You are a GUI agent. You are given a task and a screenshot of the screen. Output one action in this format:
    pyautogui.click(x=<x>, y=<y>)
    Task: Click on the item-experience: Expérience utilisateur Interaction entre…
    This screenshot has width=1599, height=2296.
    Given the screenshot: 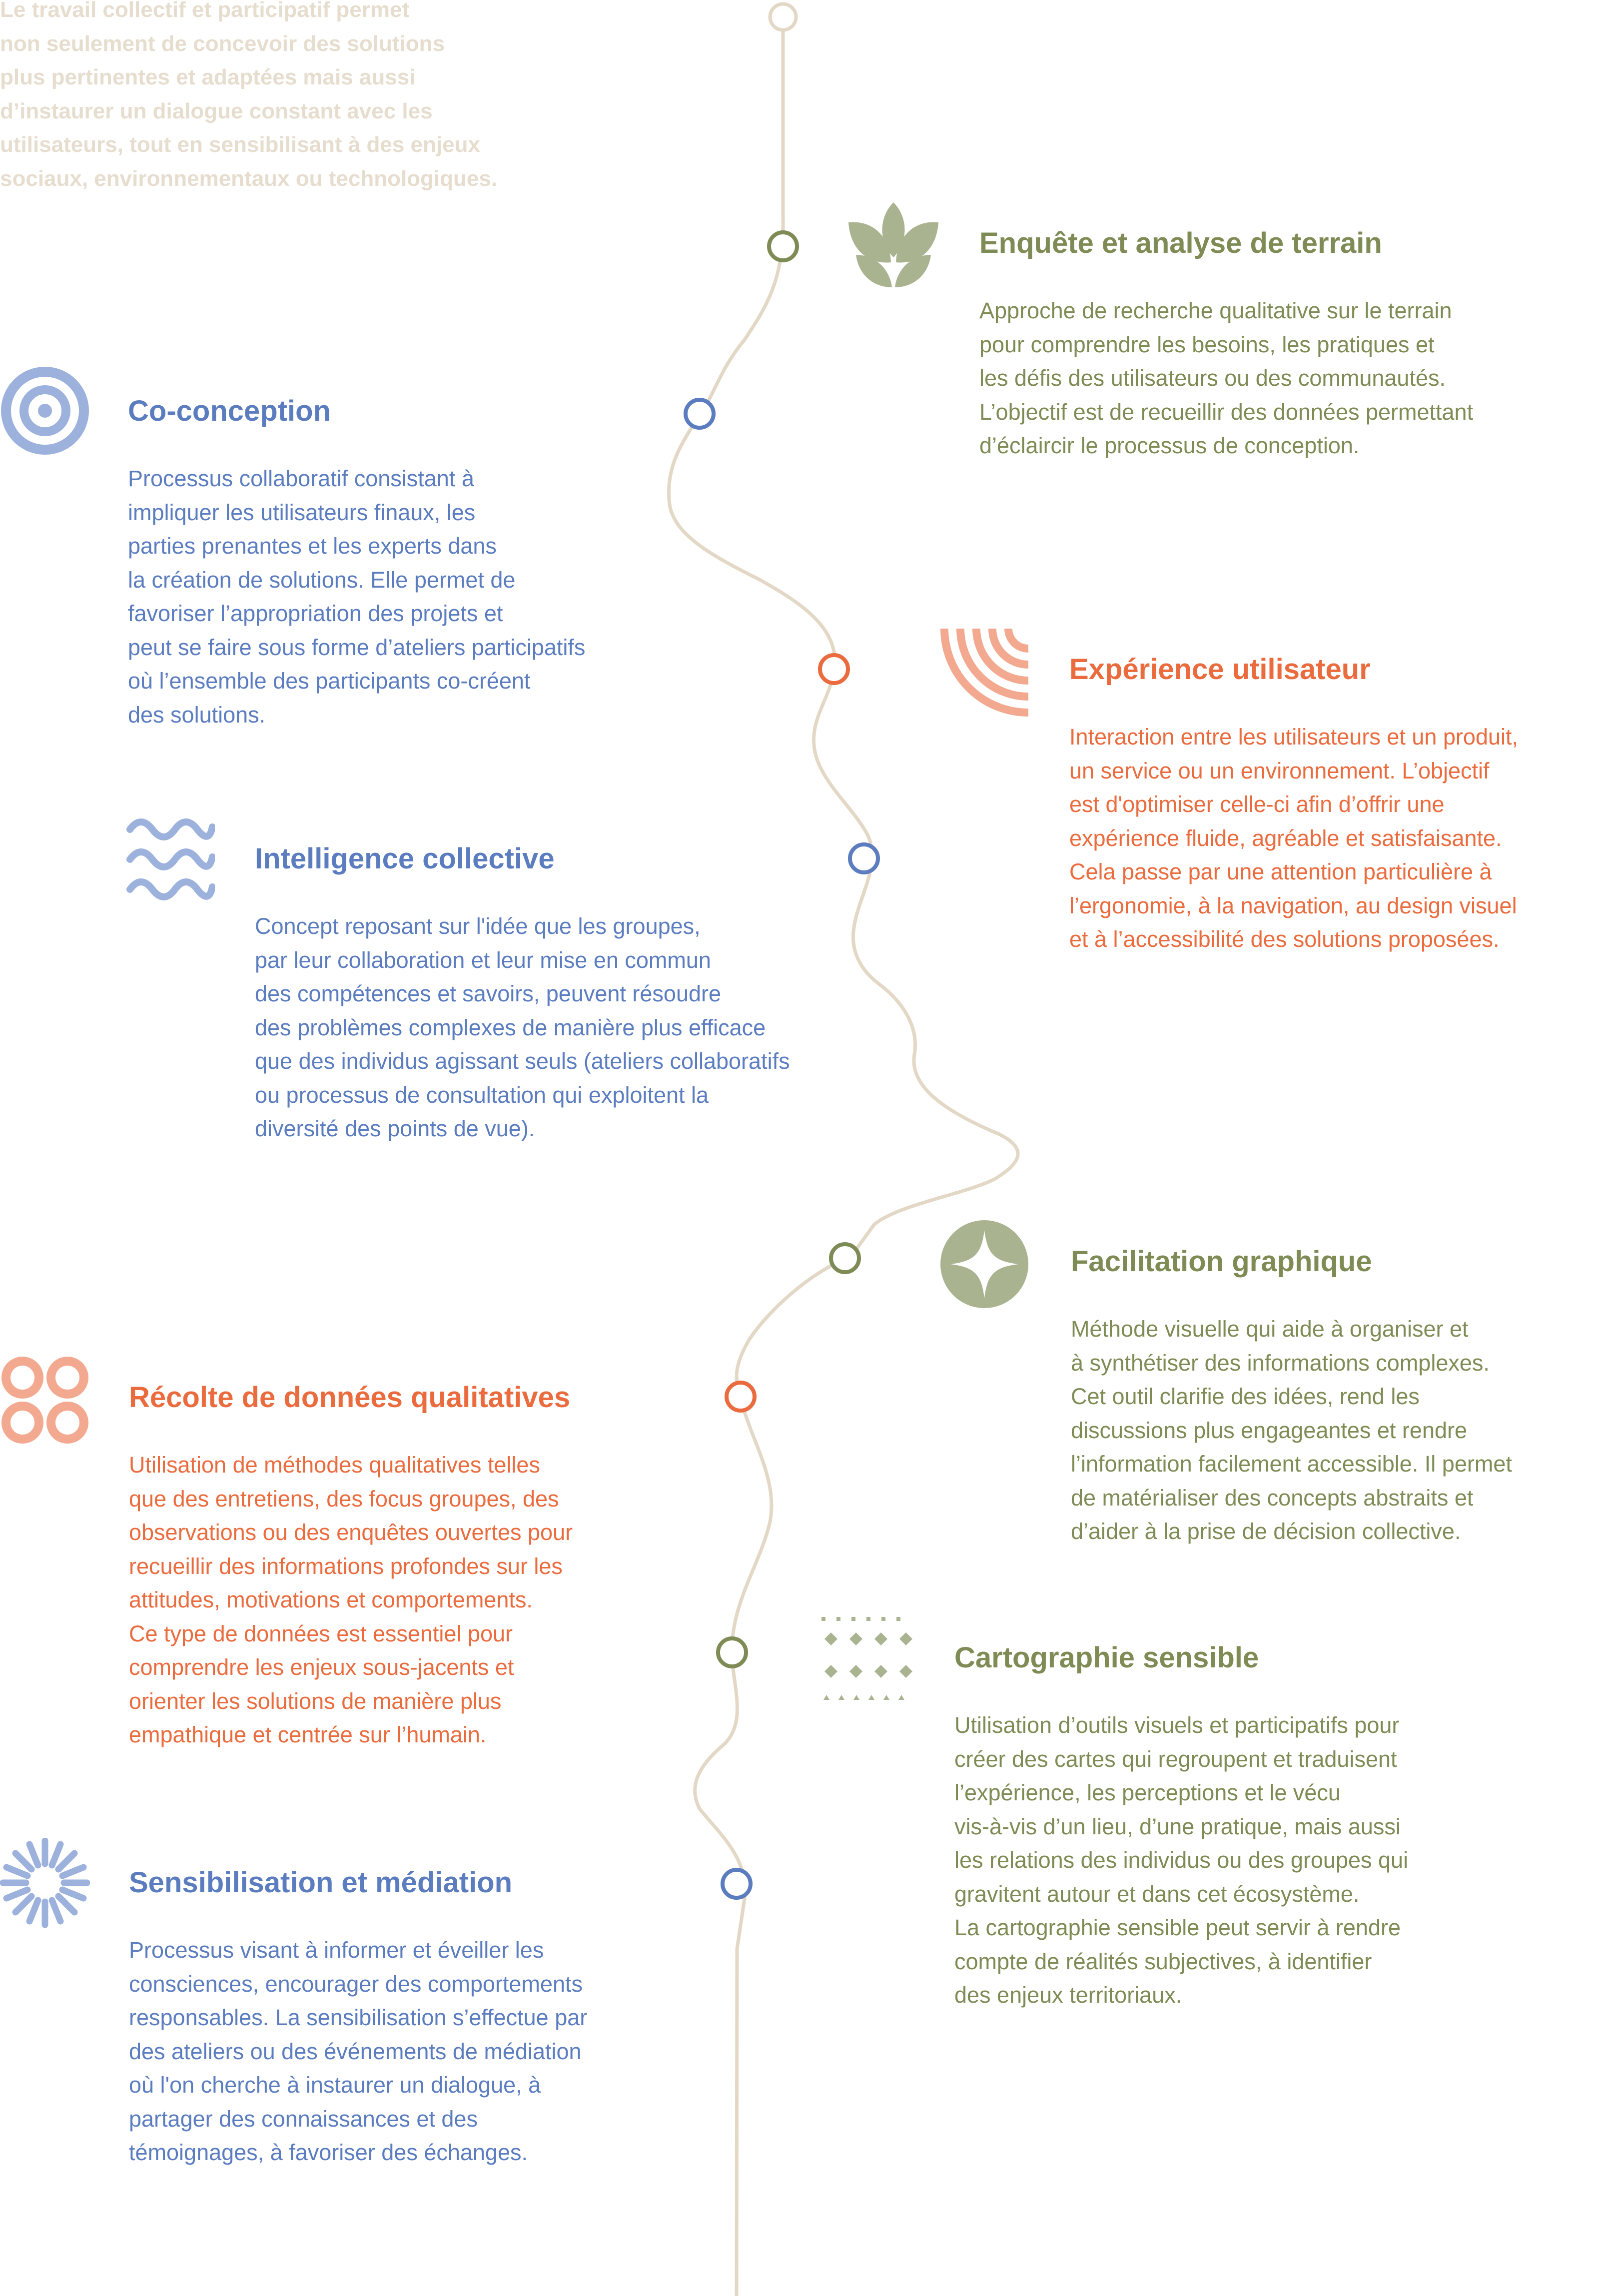 What is the action you would take?
    pyautogui.click(x=1334, y=804)
    